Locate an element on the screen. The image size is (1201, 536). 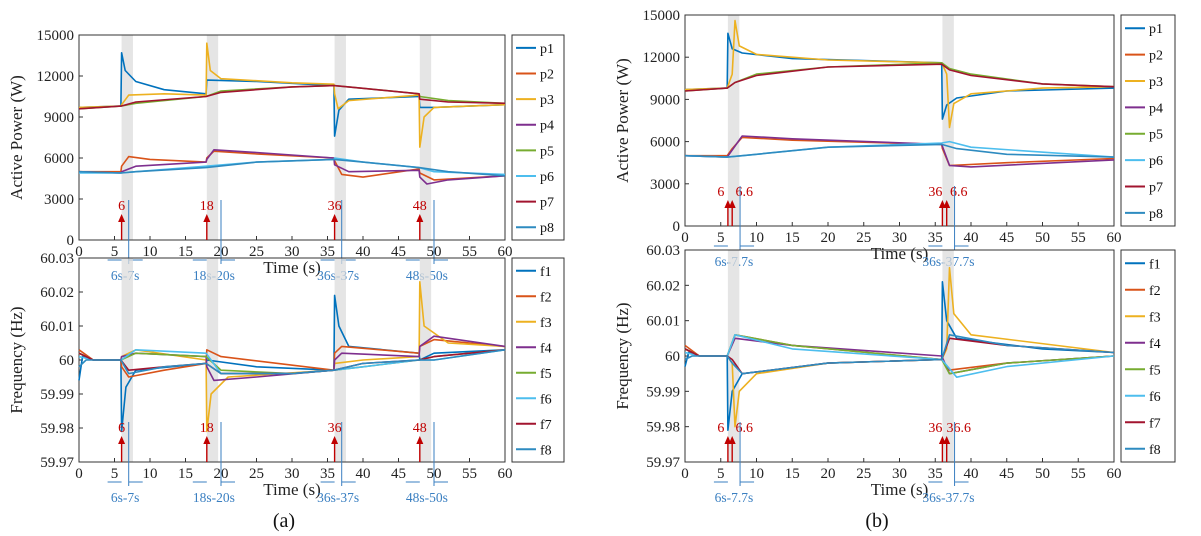
series-line-f6 is located at coordinates (899, 356).